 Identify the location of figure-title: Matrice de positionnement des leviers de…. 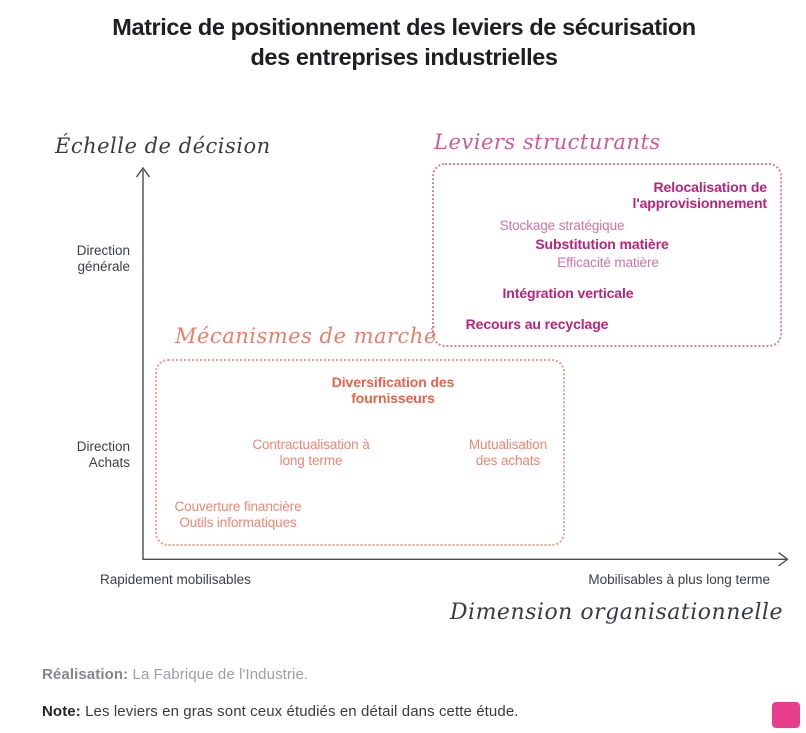
(404, 42).